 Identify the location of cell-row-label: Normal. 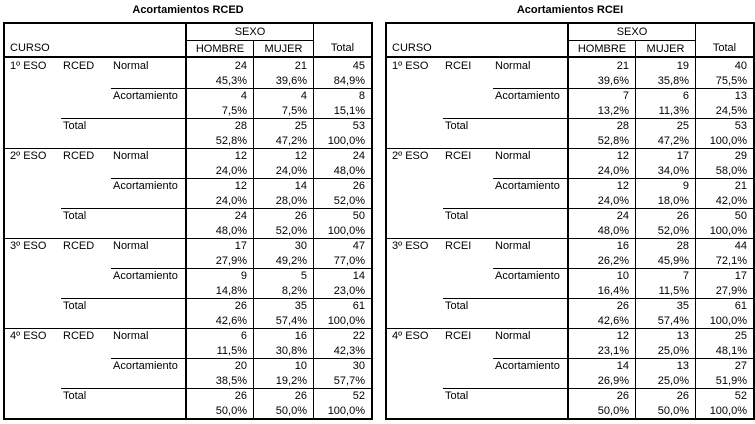
(513, 65).